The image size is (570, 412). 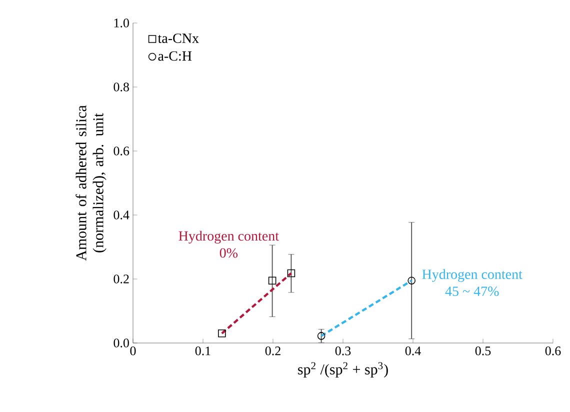 What do you see at coordinates (343, 351) in the screenshot?
I see `x-tick-label: 0.3` at bounding box center [343, 351].